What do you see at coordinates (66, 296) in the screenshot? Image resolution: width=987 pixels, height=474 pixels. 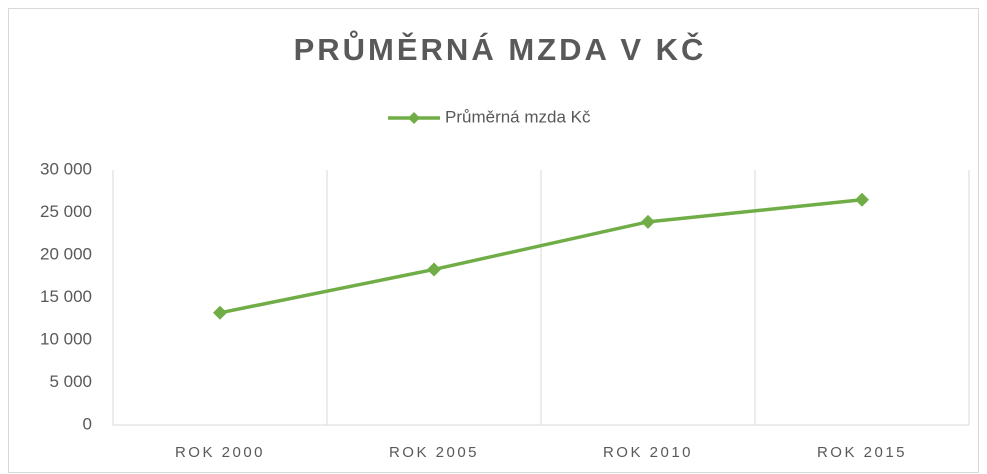 I see `y-tick-label: 15 000` at bounding box center [66, 296].